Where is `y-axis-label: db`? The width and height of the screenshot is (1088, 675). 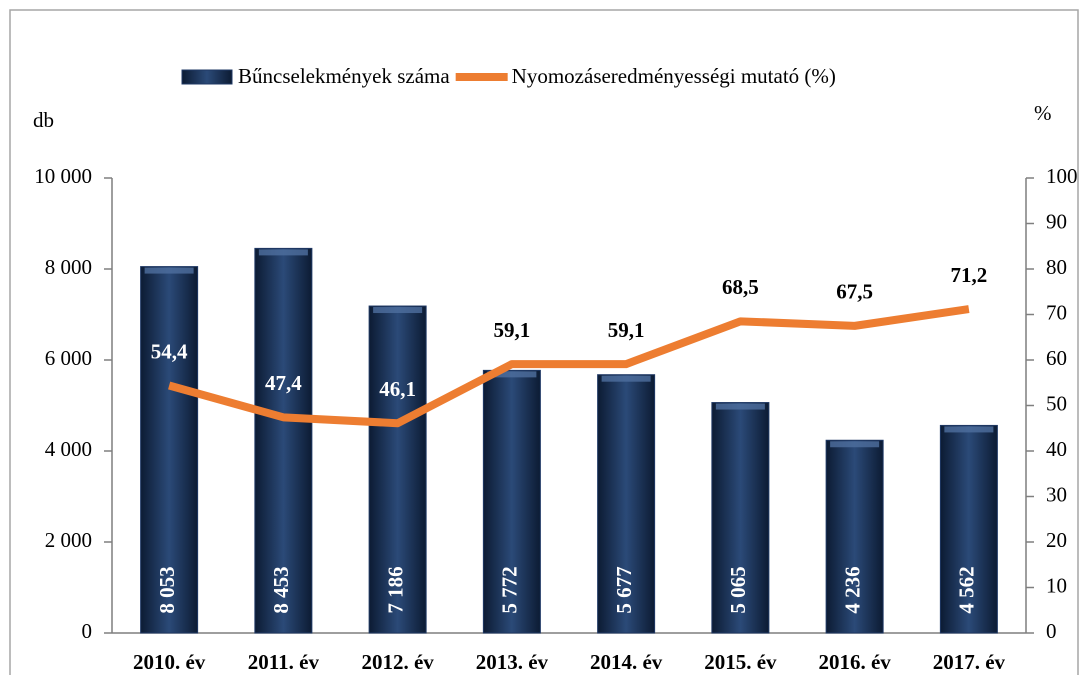
y-axis-label: db is located at coordinates (43, 120).